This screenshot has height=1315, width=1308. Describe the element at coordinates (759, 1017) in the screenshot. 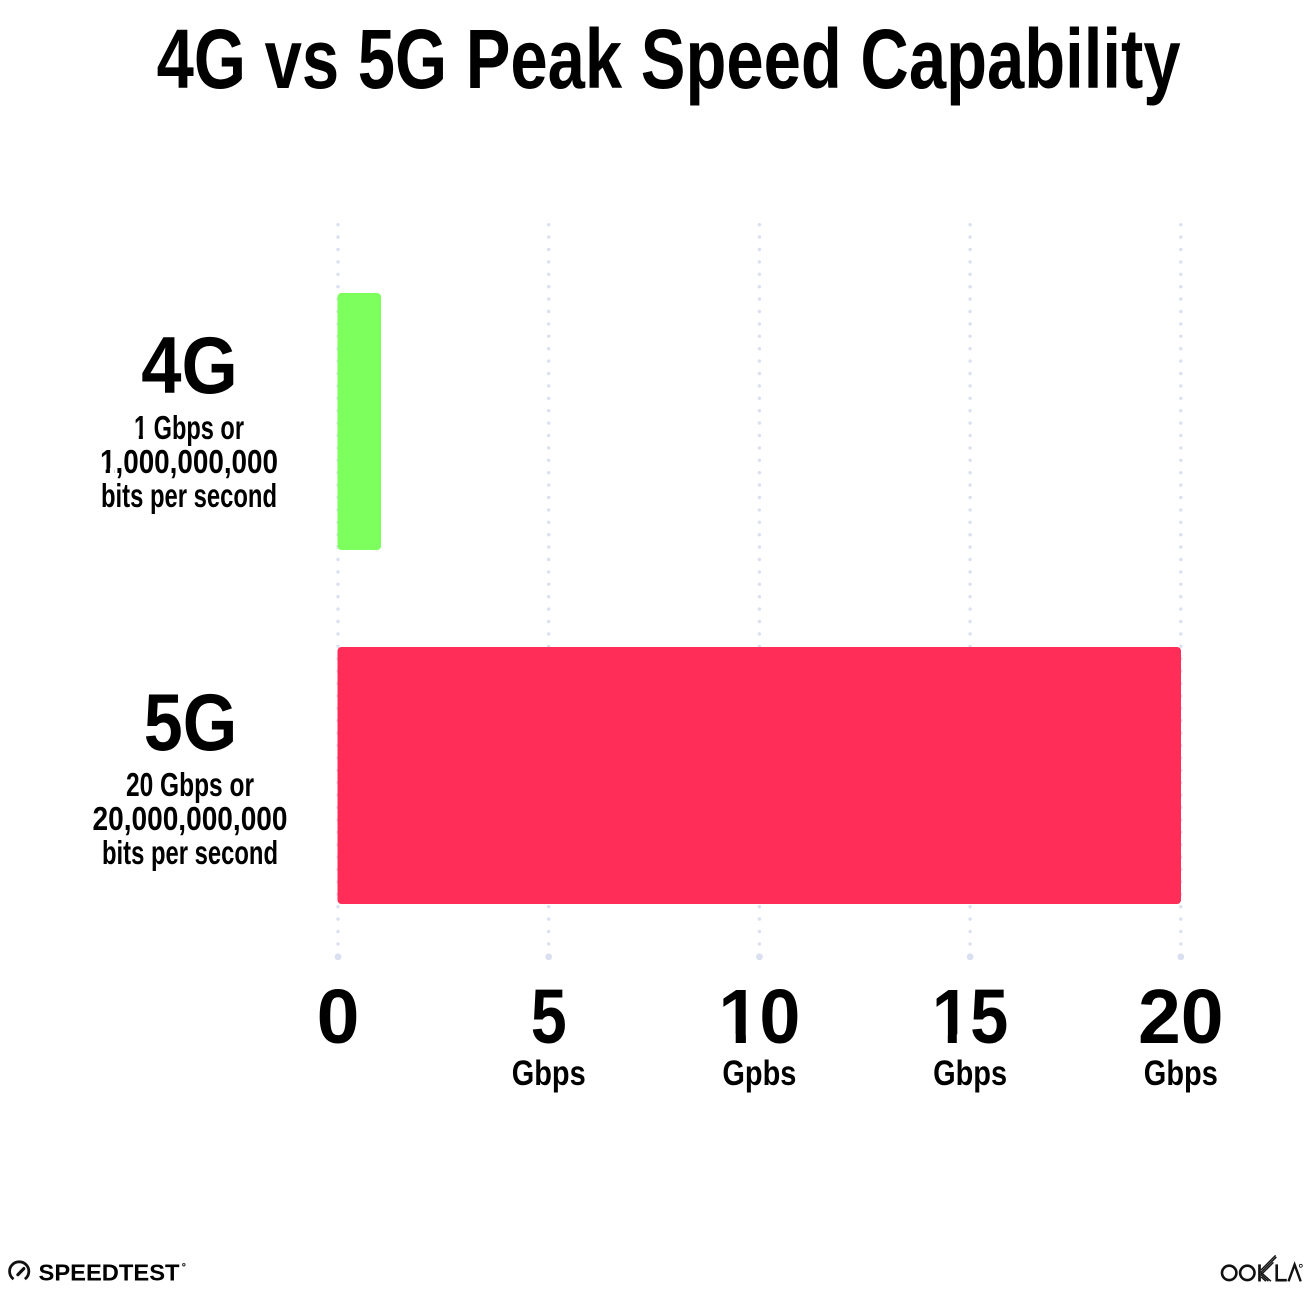

I see `svg-text: 10` at that location.